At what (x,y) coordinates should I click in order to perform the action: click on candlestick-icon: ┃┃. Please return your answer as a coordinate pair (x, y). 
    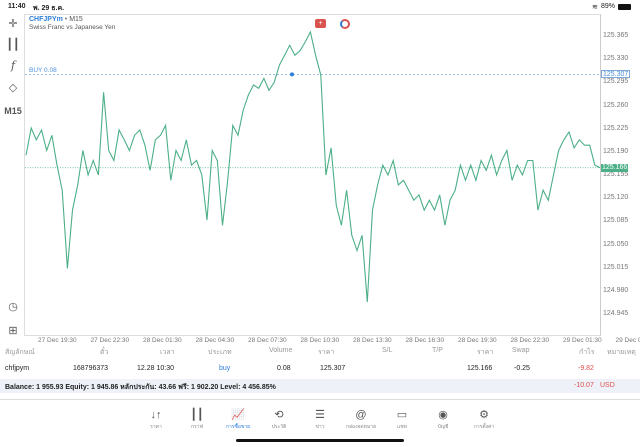
    Looking at the image, I should click on (13, 45).